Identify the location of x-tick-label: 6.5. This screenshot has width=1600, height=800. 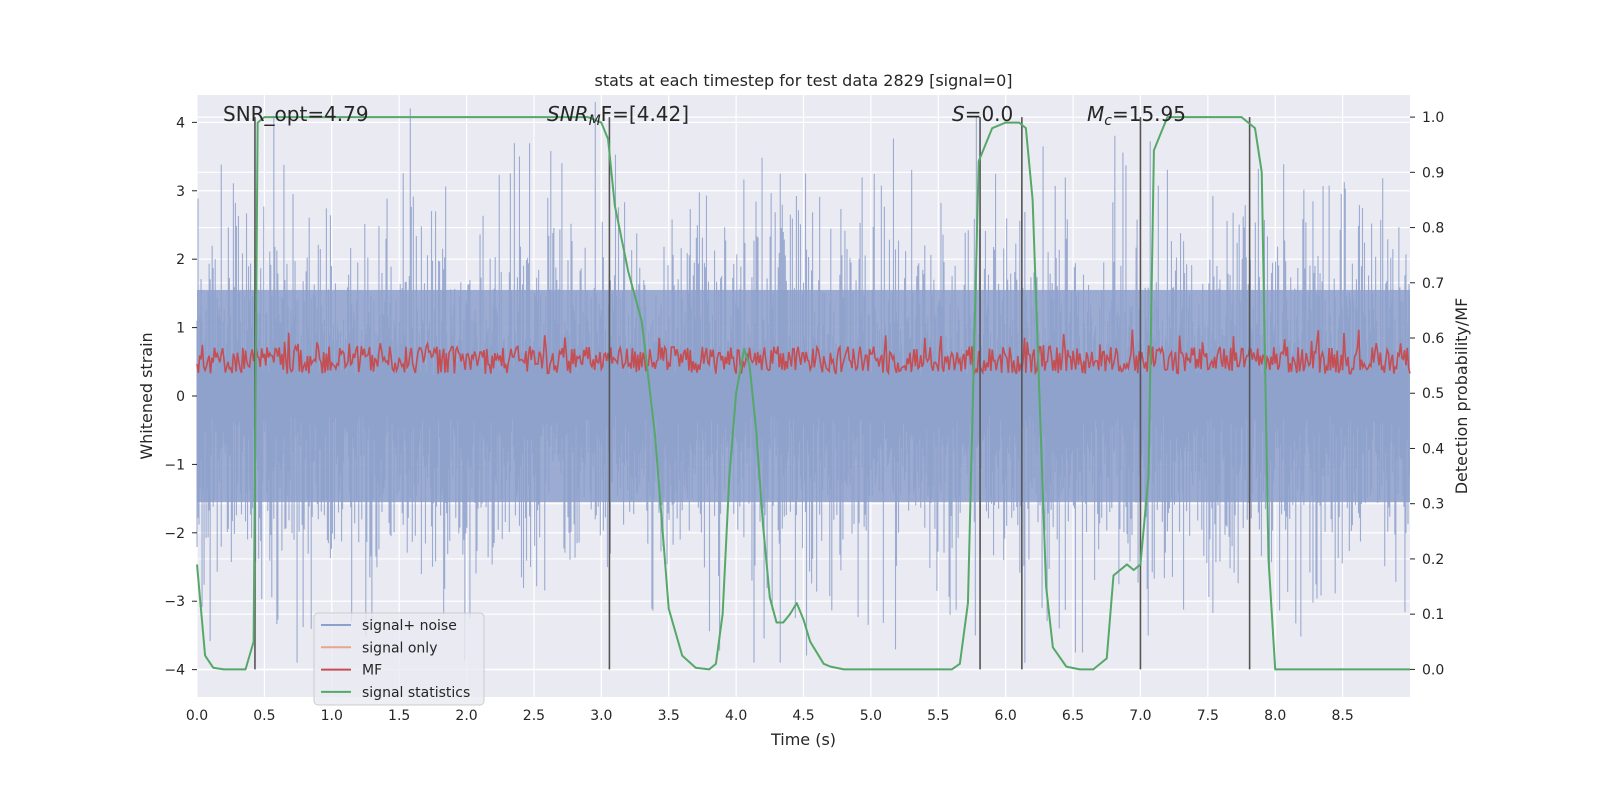
(1073, 716).